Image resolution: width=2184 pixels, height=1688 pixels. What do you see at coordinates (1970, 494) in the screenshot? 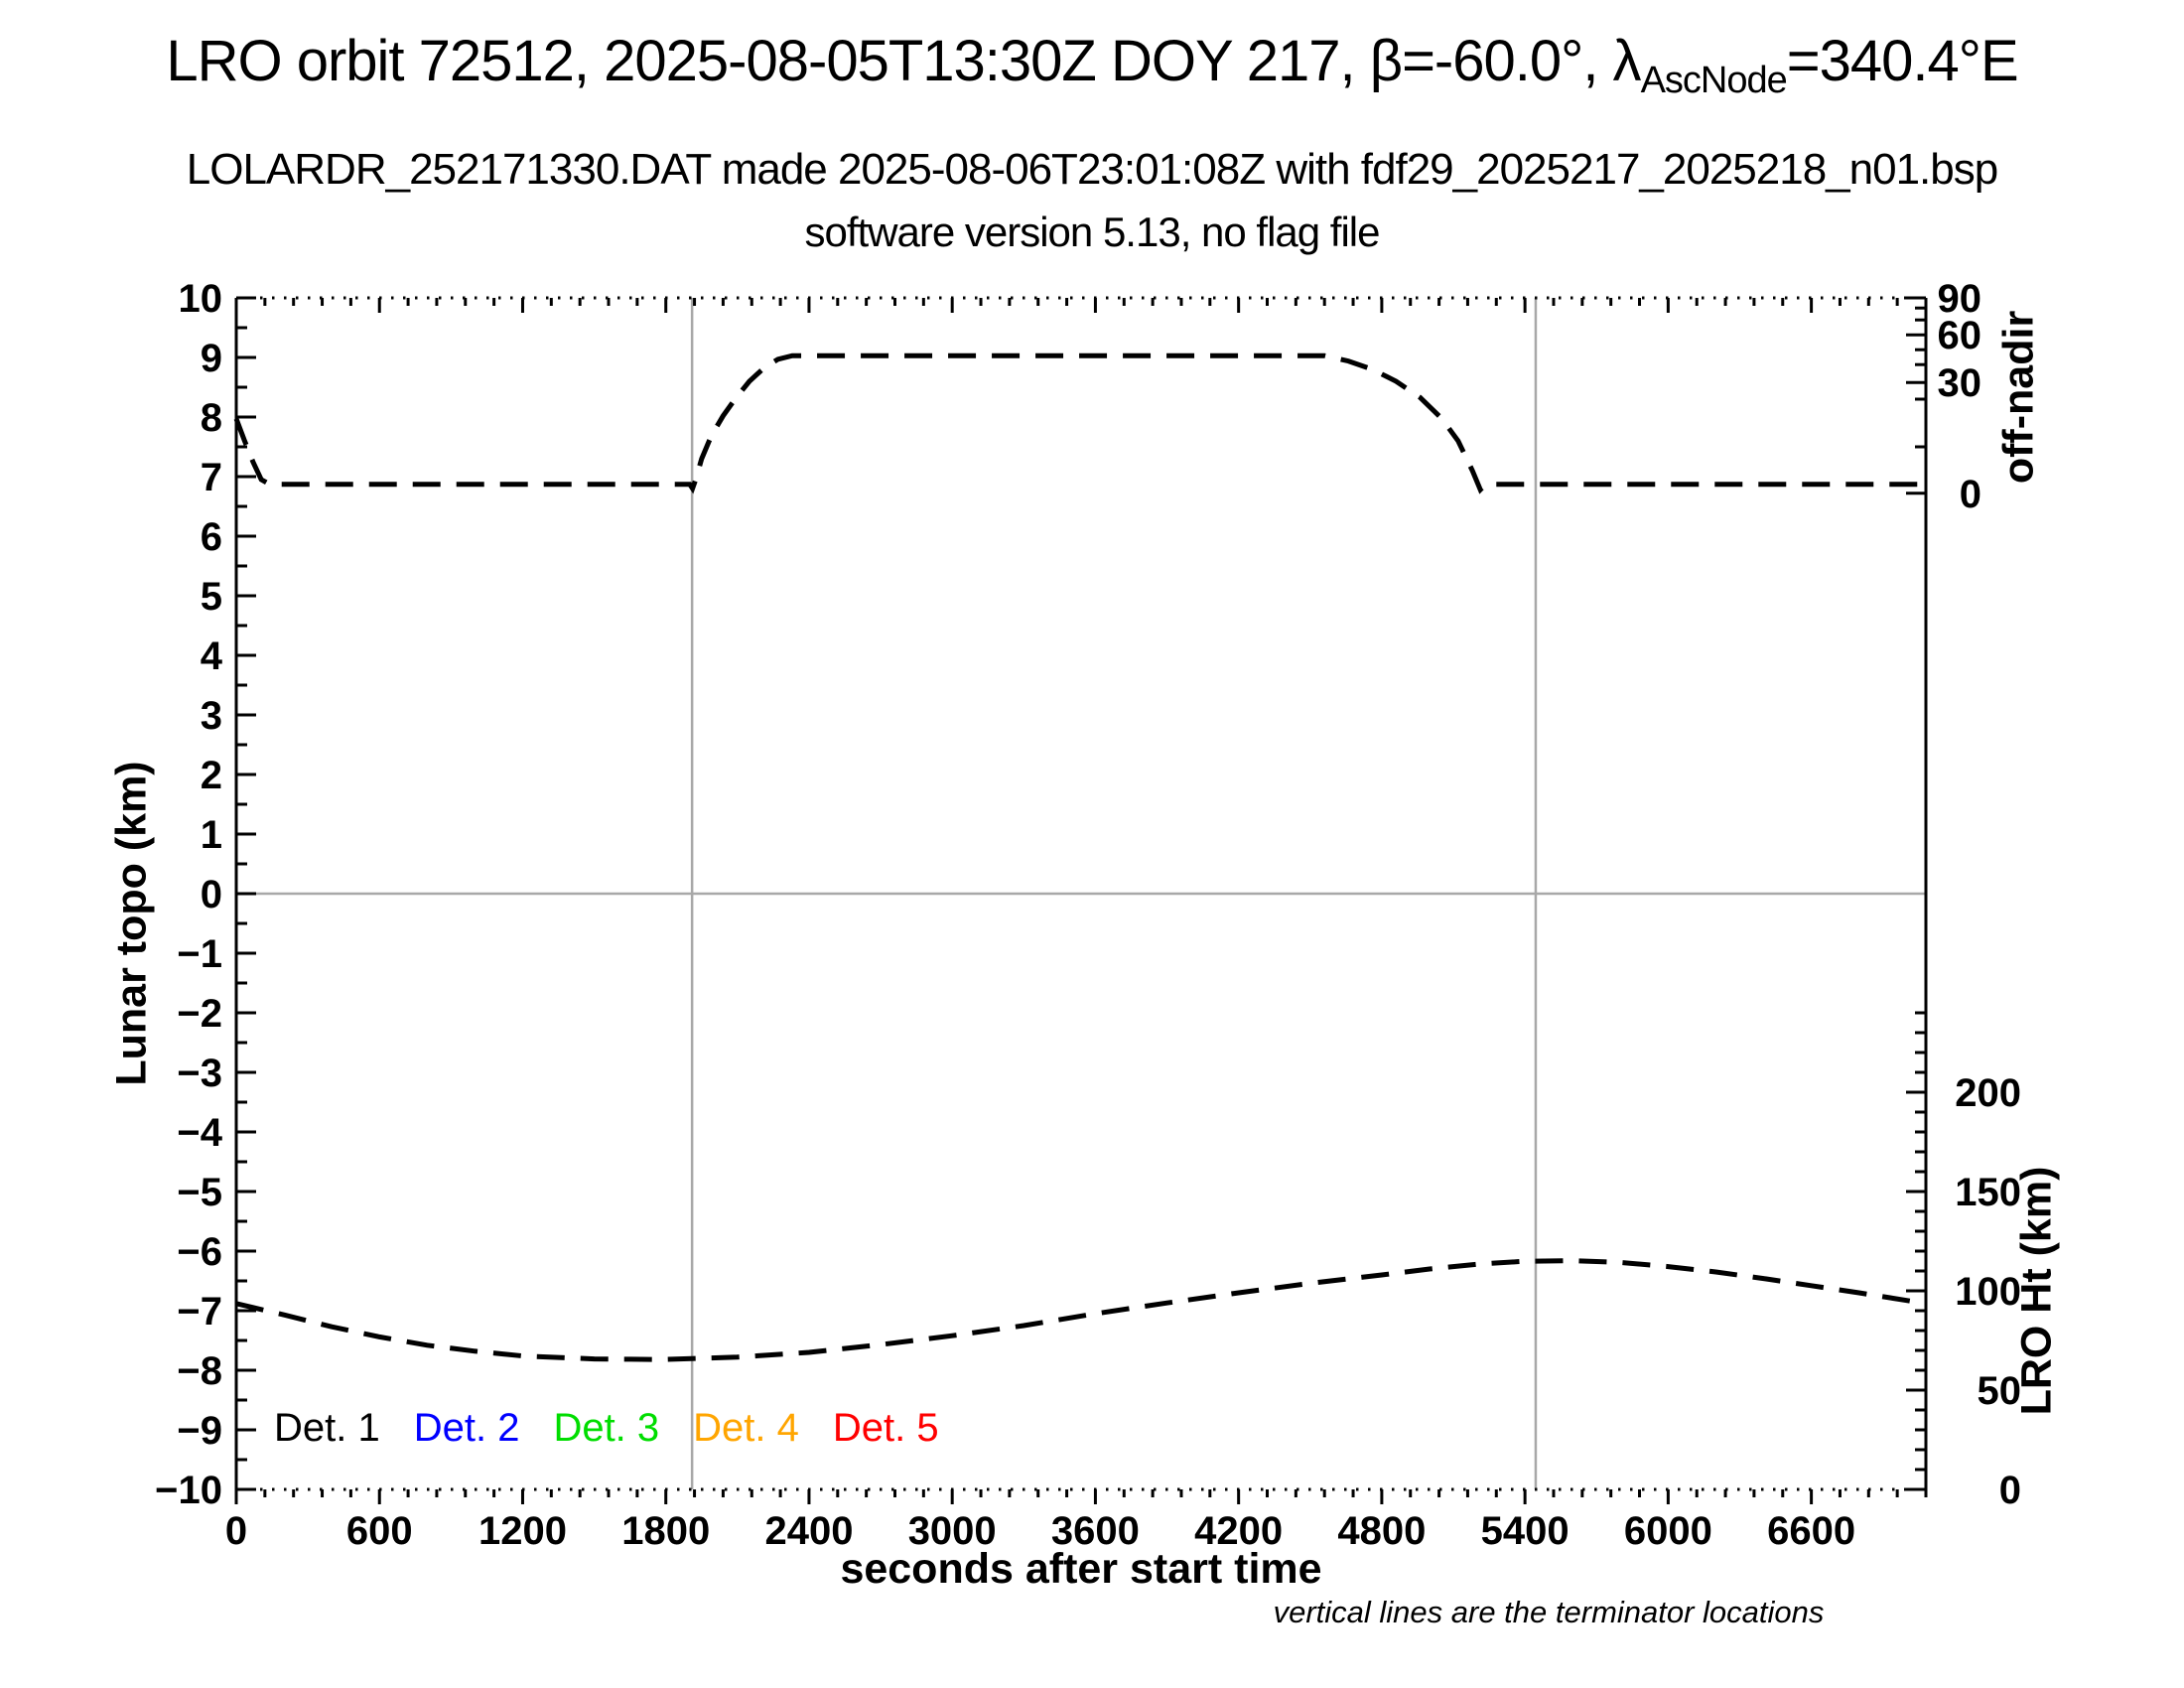
I see `off-nadir-tick-label: 0` at bounding box center [1970, 494].